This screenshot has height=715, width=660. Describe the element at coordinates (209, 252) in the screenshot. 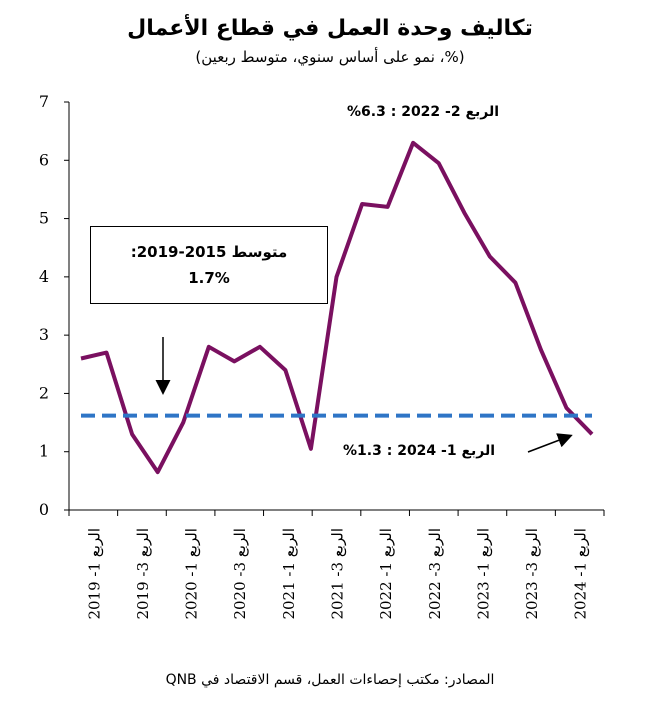

I see `average-annotation-line1: متوسط 2015-2019:` at that location.